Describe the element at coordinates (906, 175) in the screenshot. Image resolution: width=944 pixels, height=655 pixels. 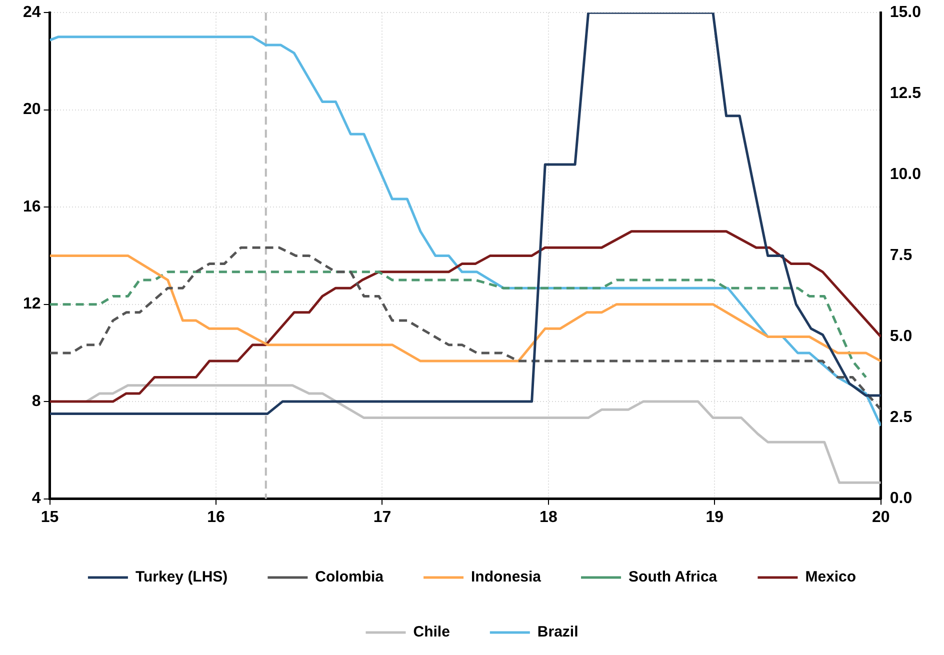
I see `y2-tick-label: 10.0` at that location.